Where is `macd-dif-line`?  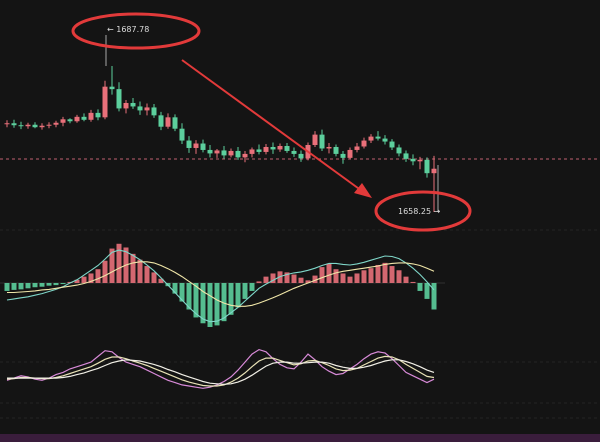
macd-dif-line is located at coordinates (220, 286).